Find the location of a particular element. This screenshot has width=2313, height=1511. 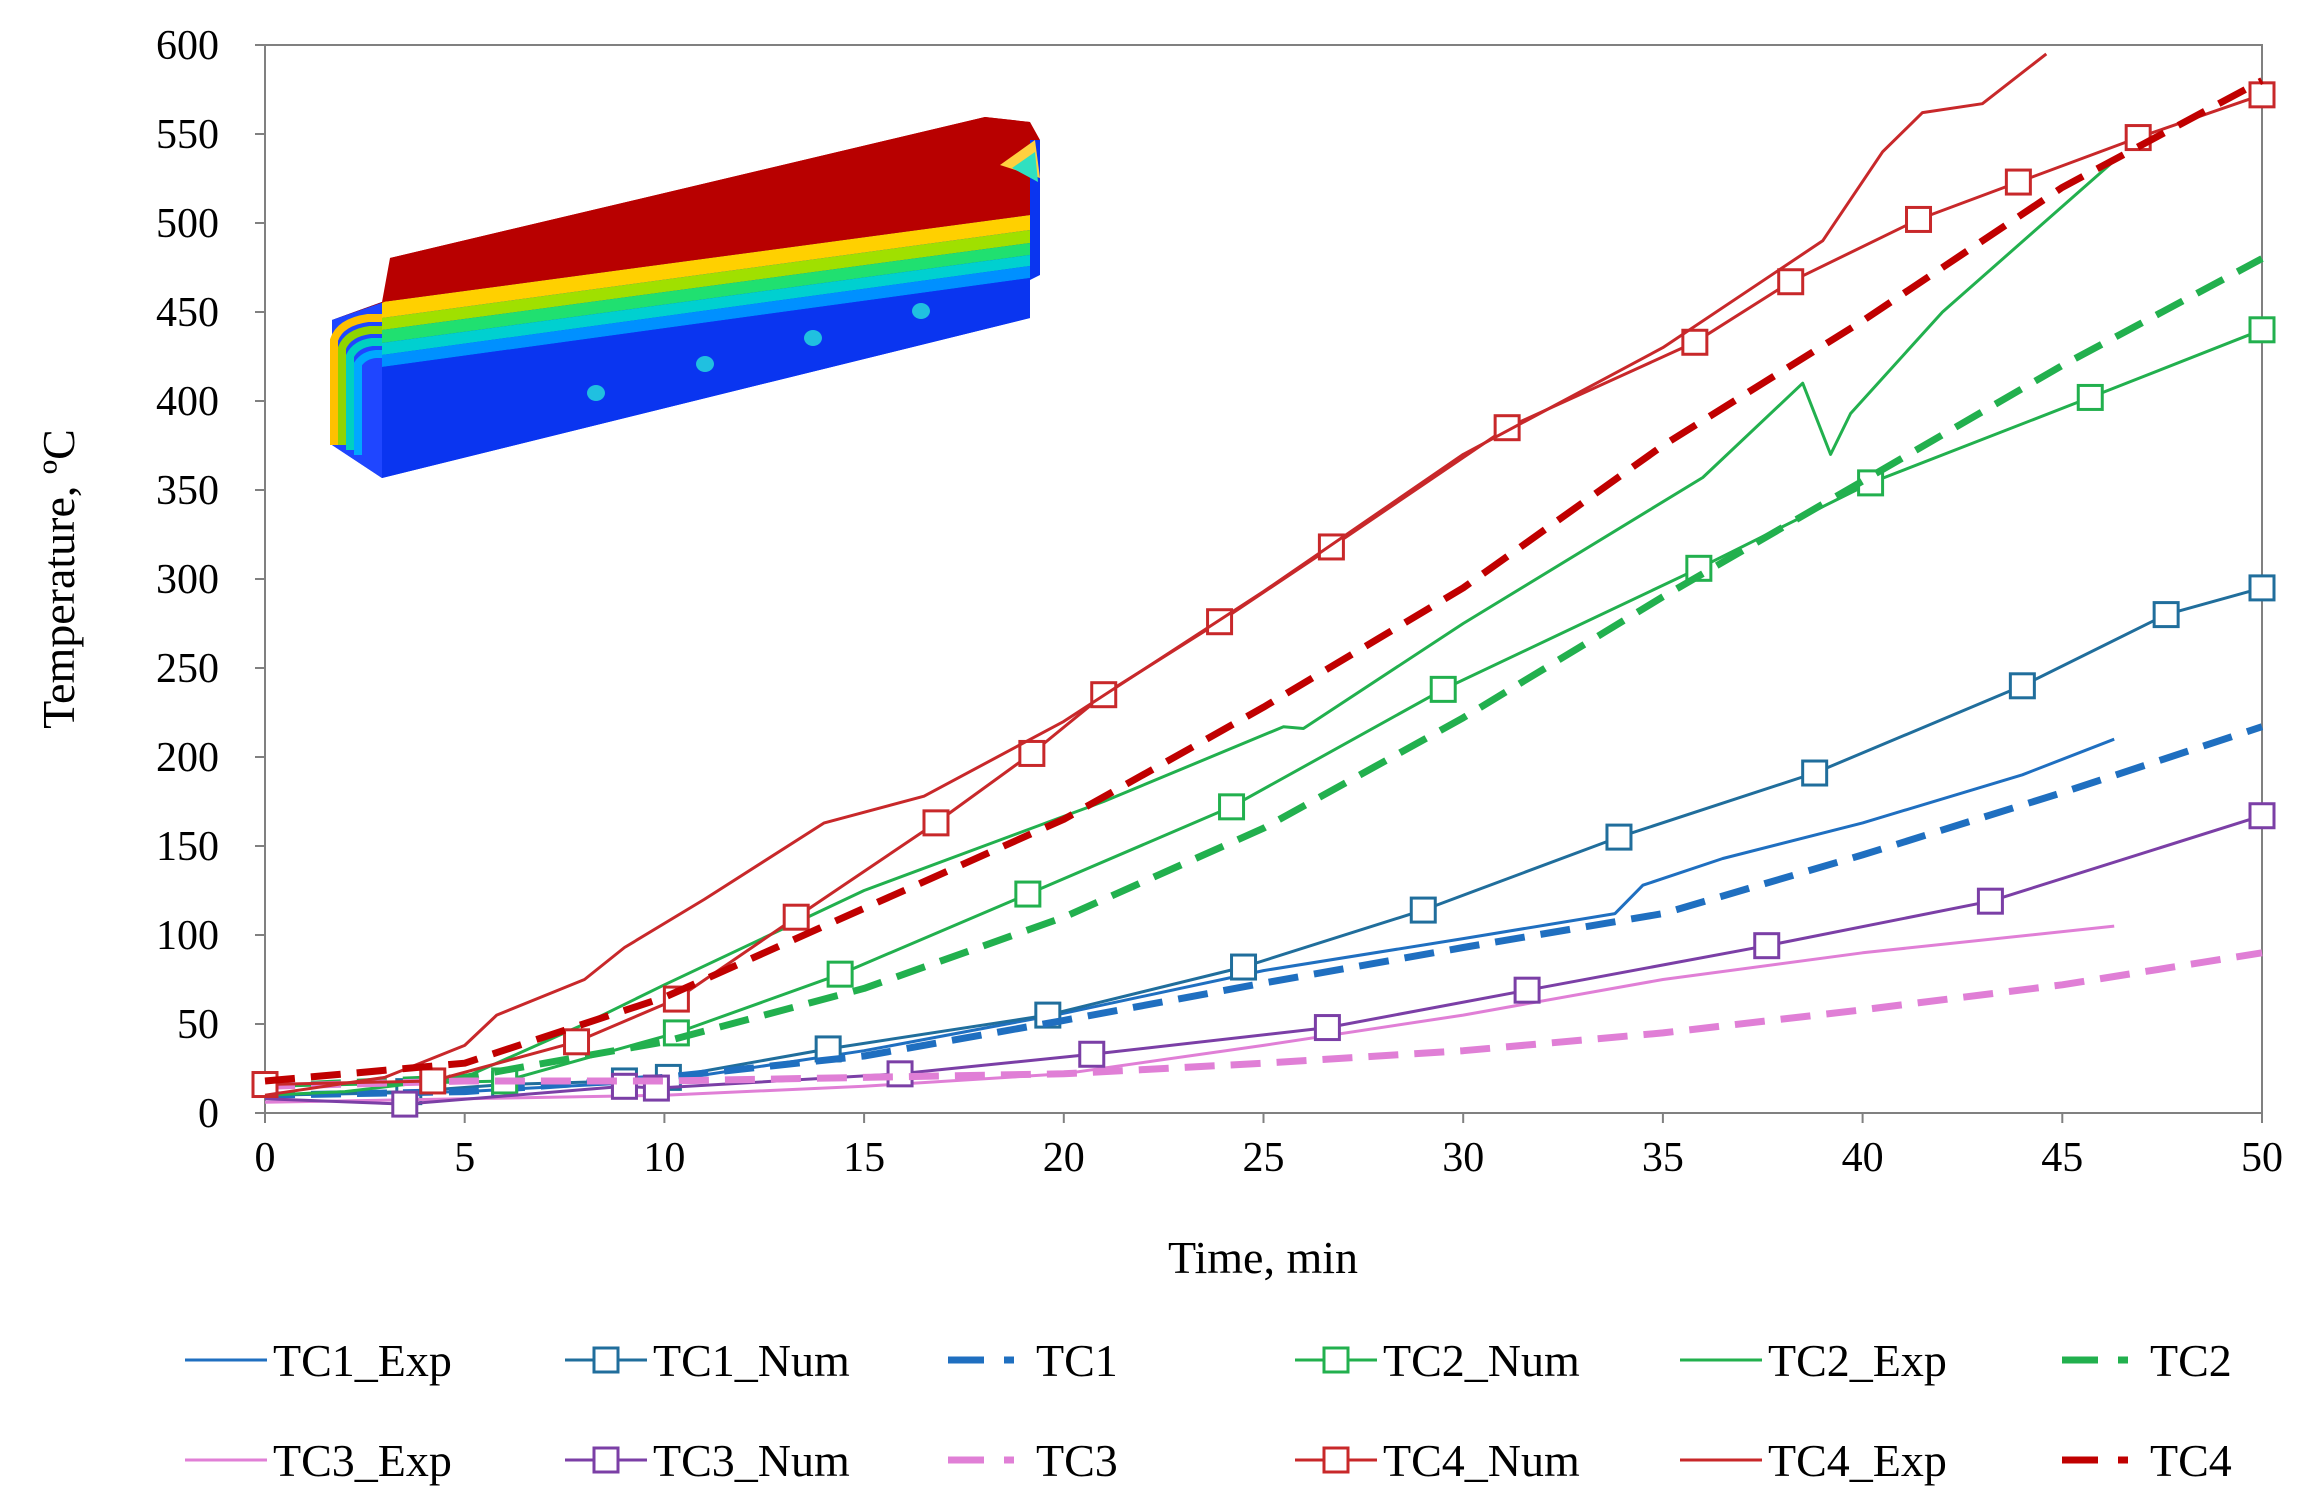

legend-item-tc1: TC1 is located at coordinates (1033, 1360).